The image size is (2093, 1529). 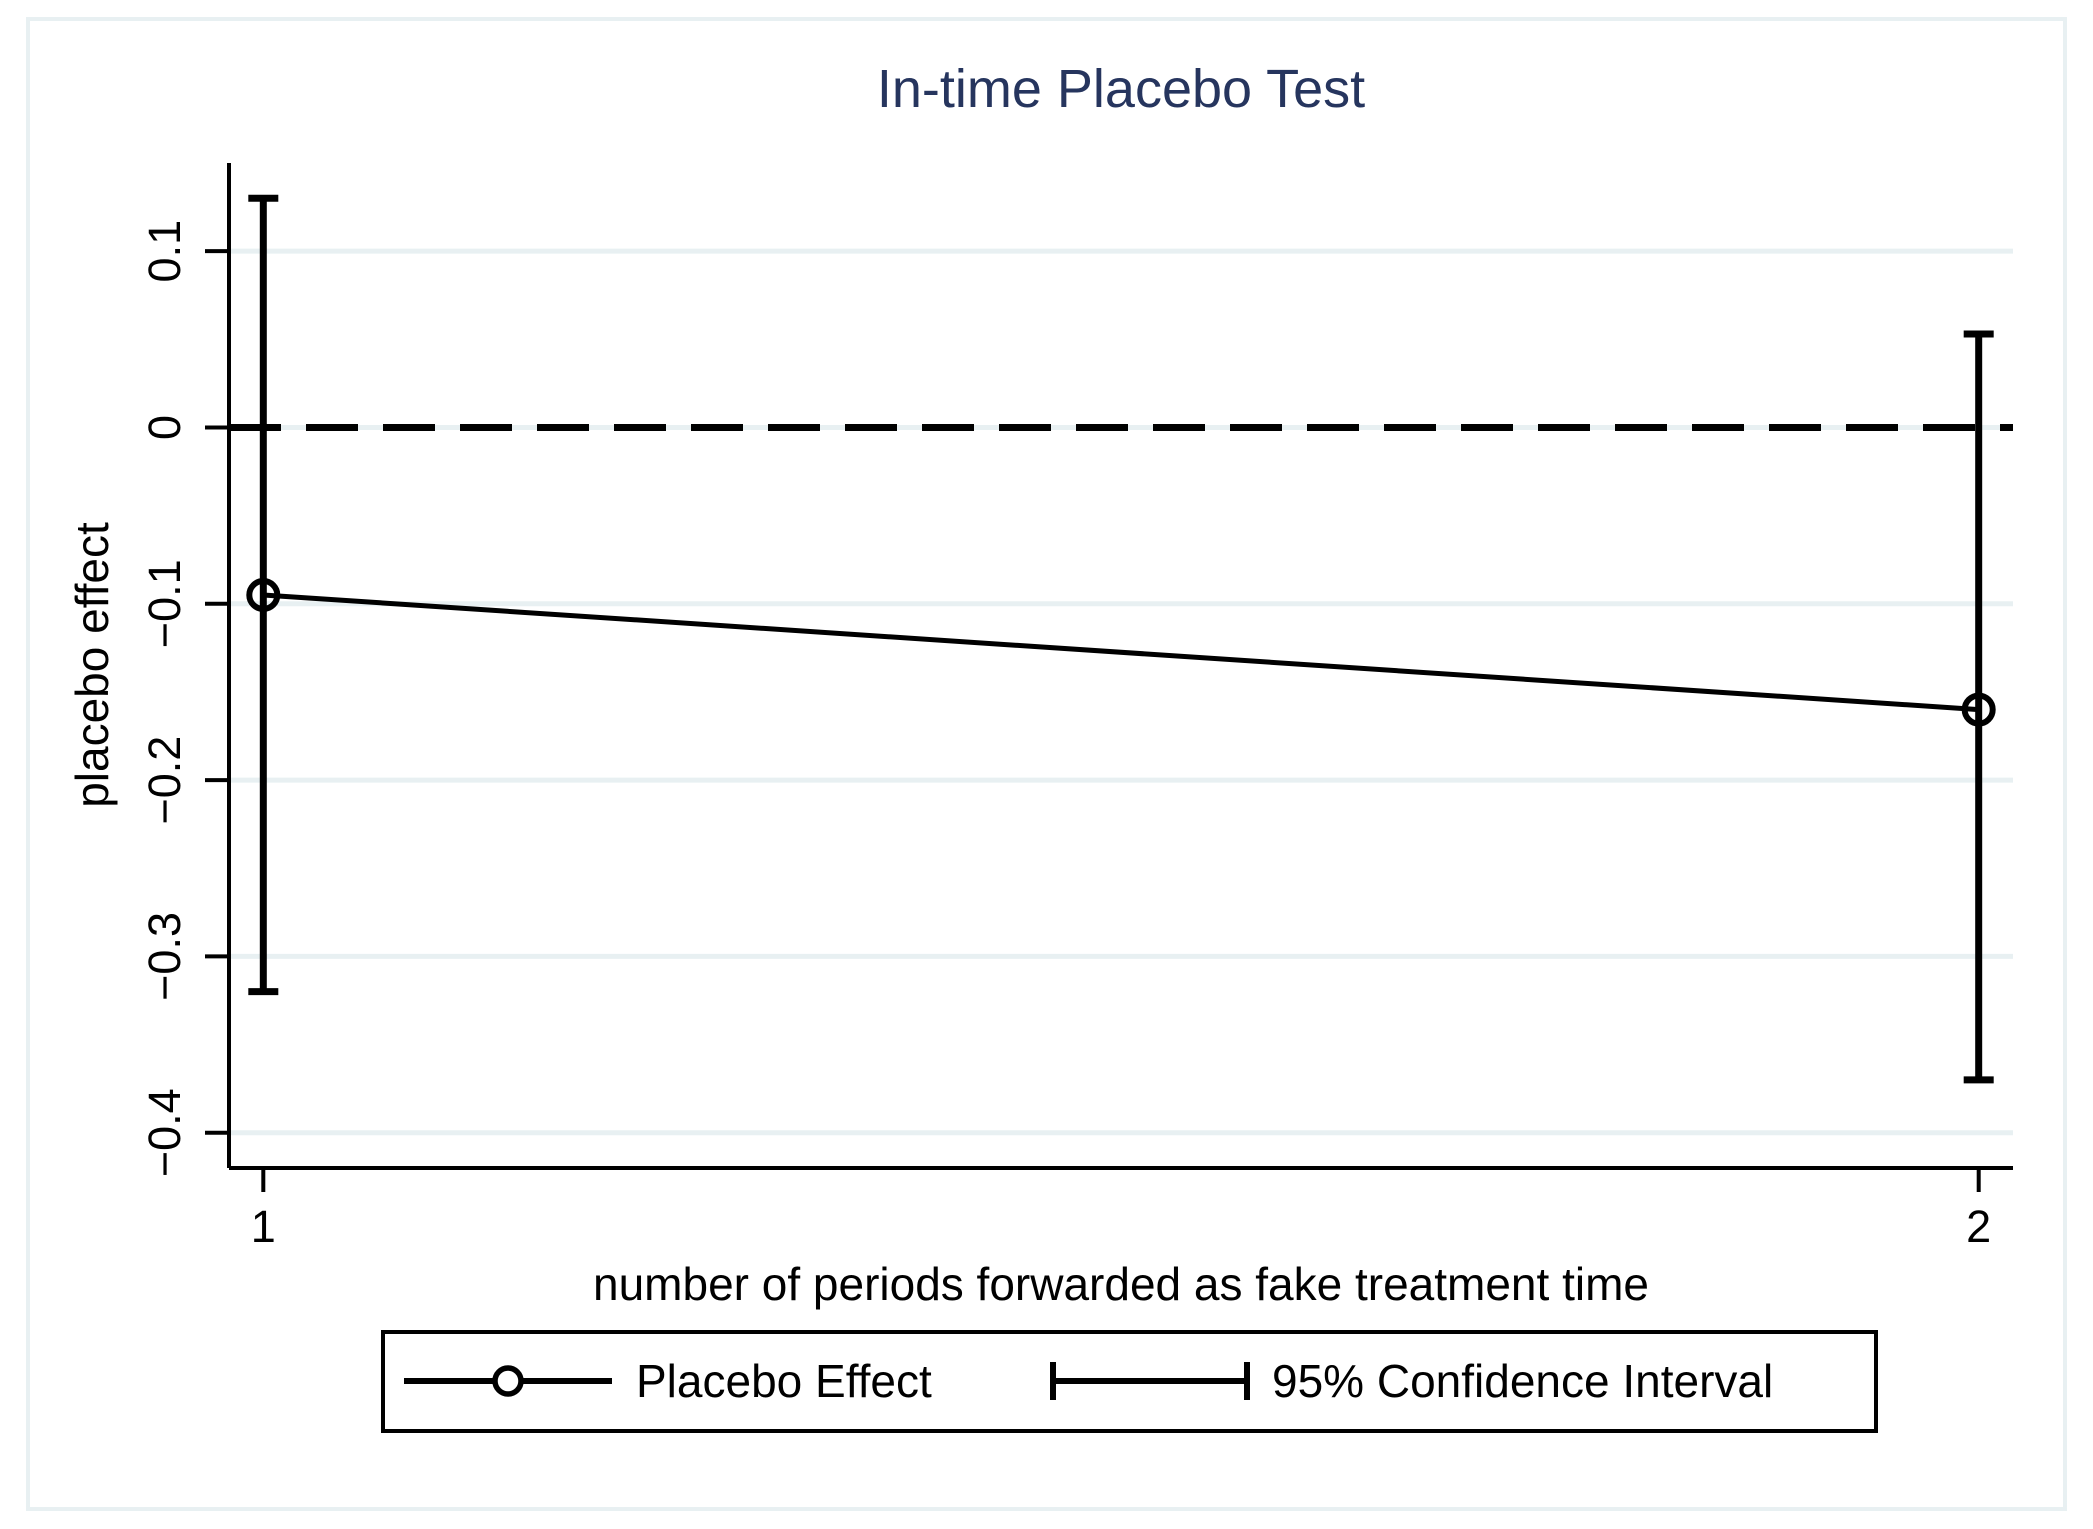 What do you see at coordinates (164, 603) in the screenshot?
I see `y-tick-label: −0.1` at bounding box center [164, 603].